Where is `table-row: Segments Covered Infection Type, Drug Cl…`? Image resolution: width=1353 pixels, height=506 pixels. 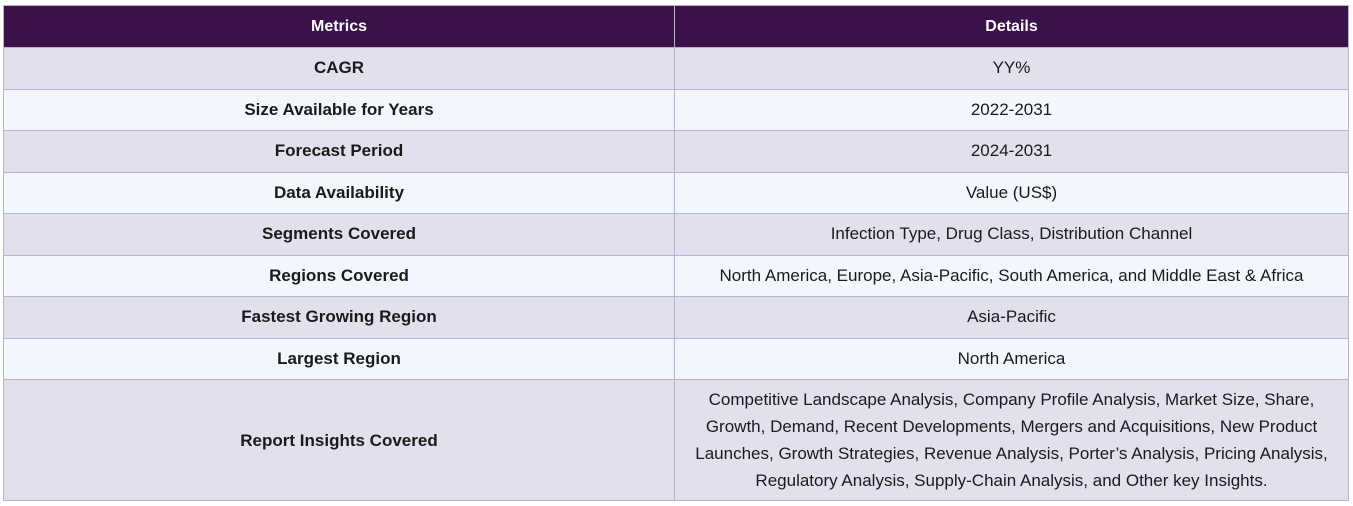
table-row: Segments Covered Infection Type, Drug Cl… is located at coordinates (676, 234).